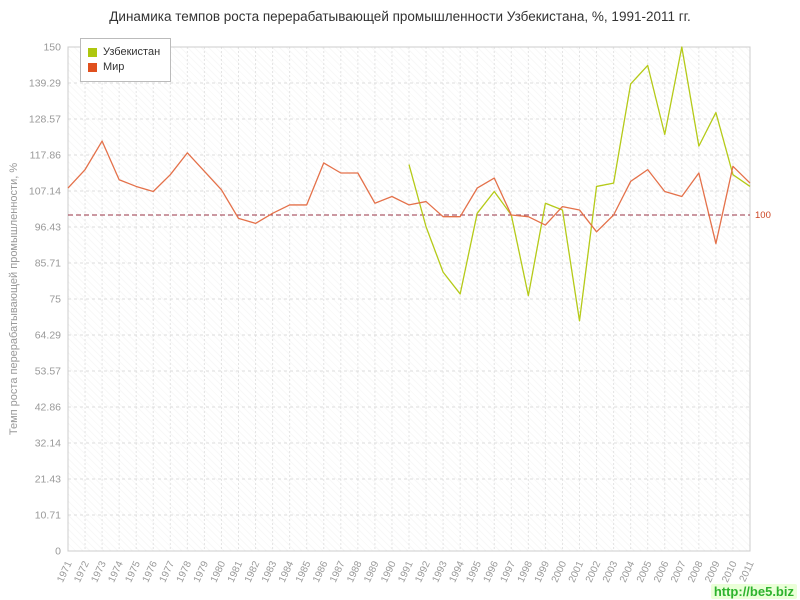 This screenshot has width=800, height=600. What do you see at coordinates (747, 571) in the screenshot?
I see `x-tick-label: 2011` at bounding box center [747, 571].